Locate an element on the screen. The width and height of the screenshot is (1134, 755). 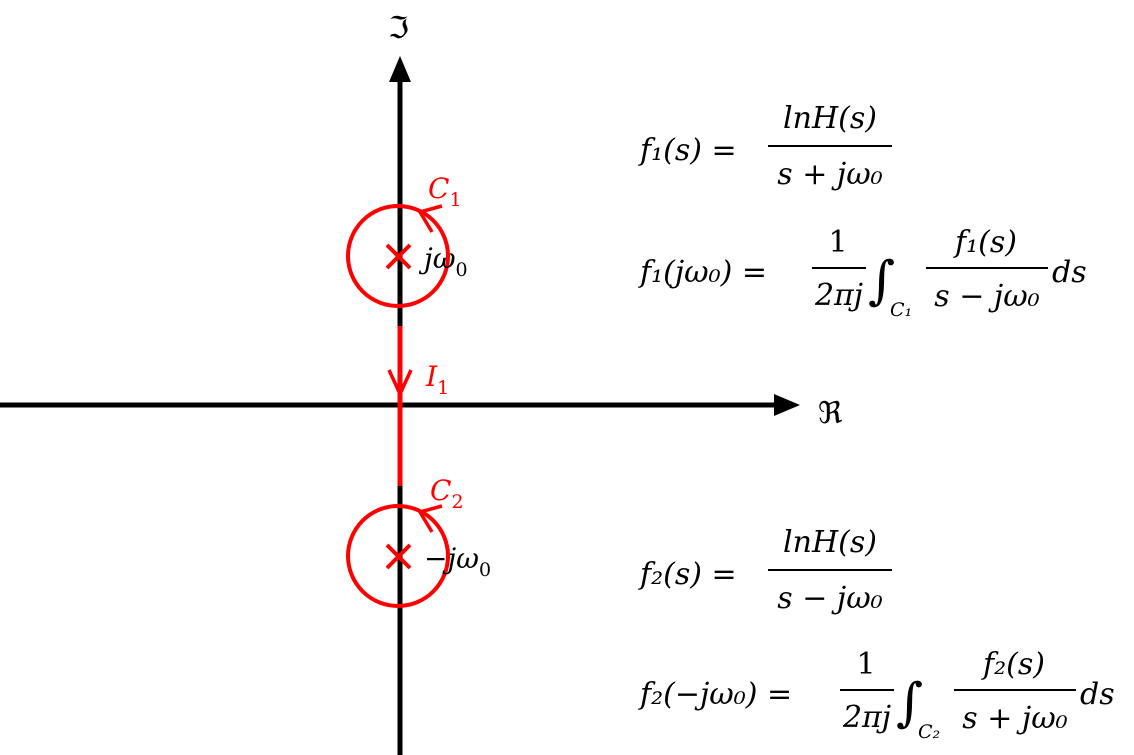
eq4-numerator: f₂(s) is located at coordinates (1013, 664).